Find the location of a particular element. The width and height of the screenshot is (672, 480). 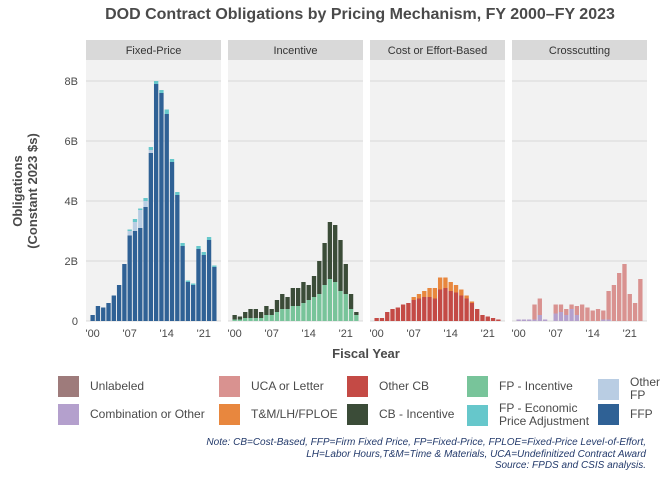

x-axis-title: Fiscal Year is located at coordinates (366, 353).